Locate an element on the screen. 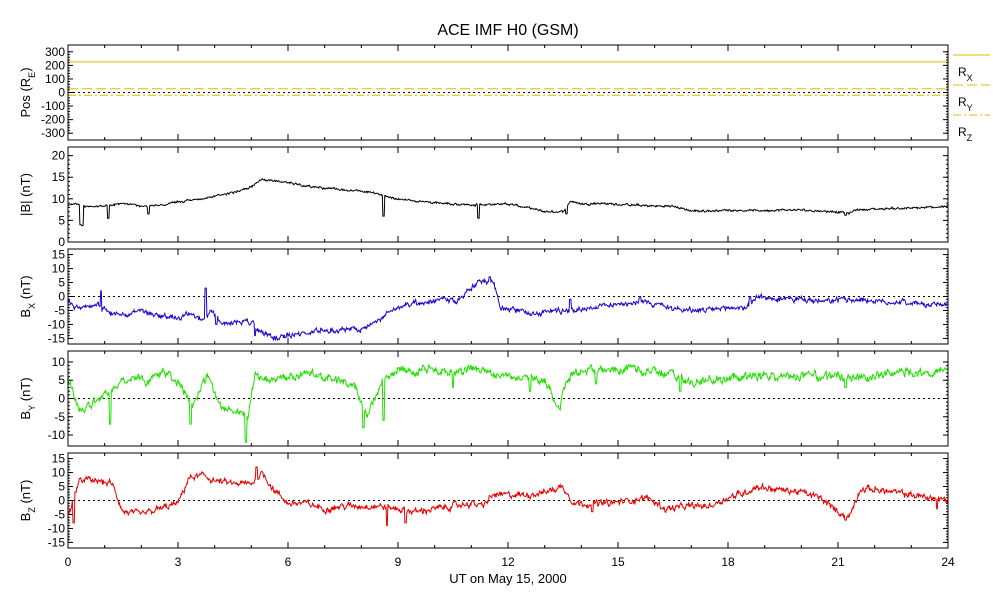  bz-ytick-label: 10 is located at coordinates (59, 473).